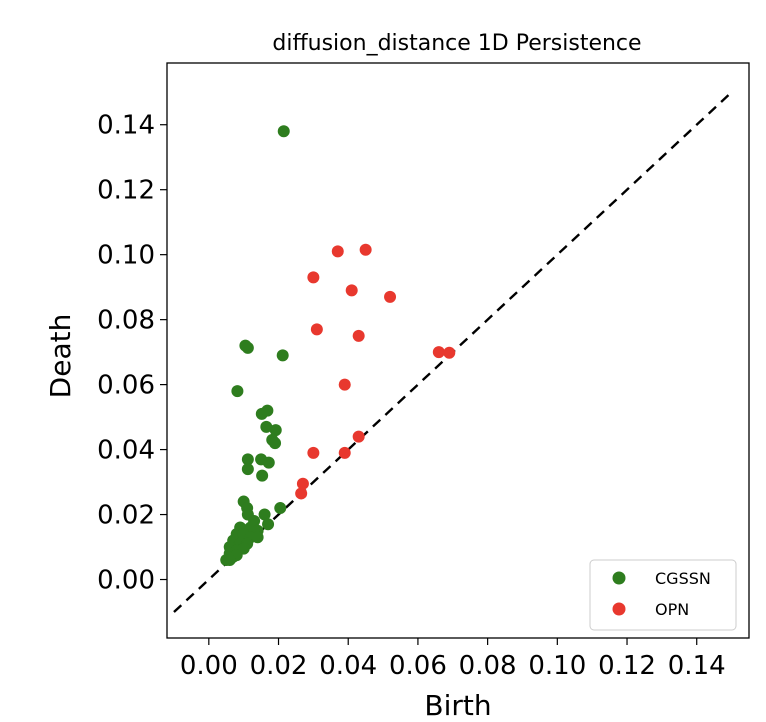  Describe the element at coordinates (126, 451) in the screenshot. I see `y-tick-label: 0.04` at that location.